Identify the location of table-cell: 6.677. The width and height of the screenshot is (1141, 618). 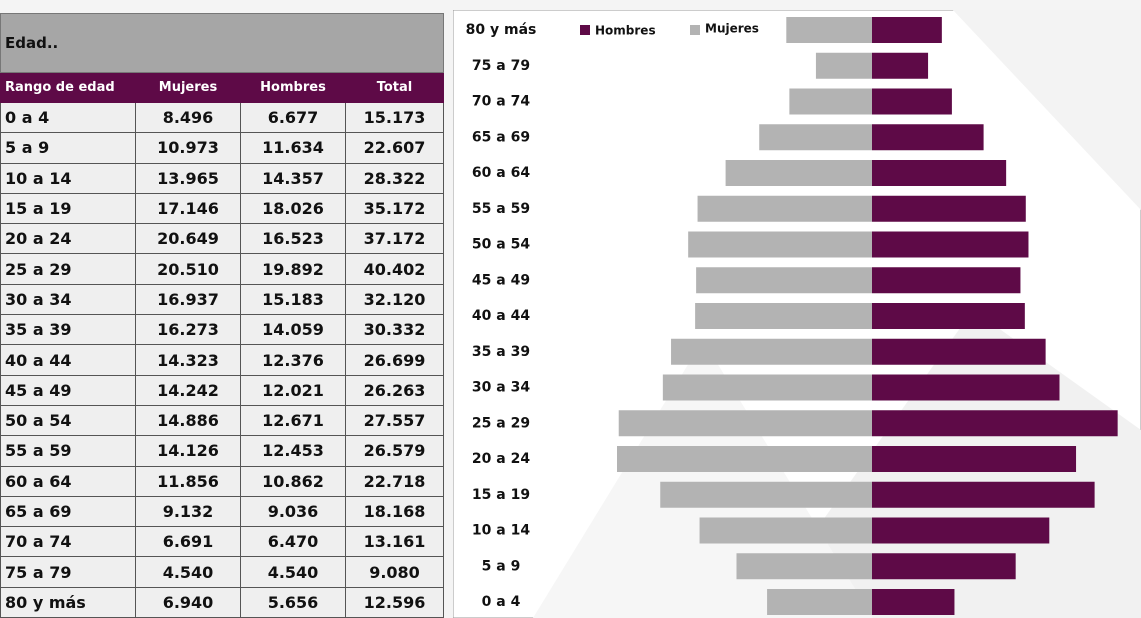
(293, 117).